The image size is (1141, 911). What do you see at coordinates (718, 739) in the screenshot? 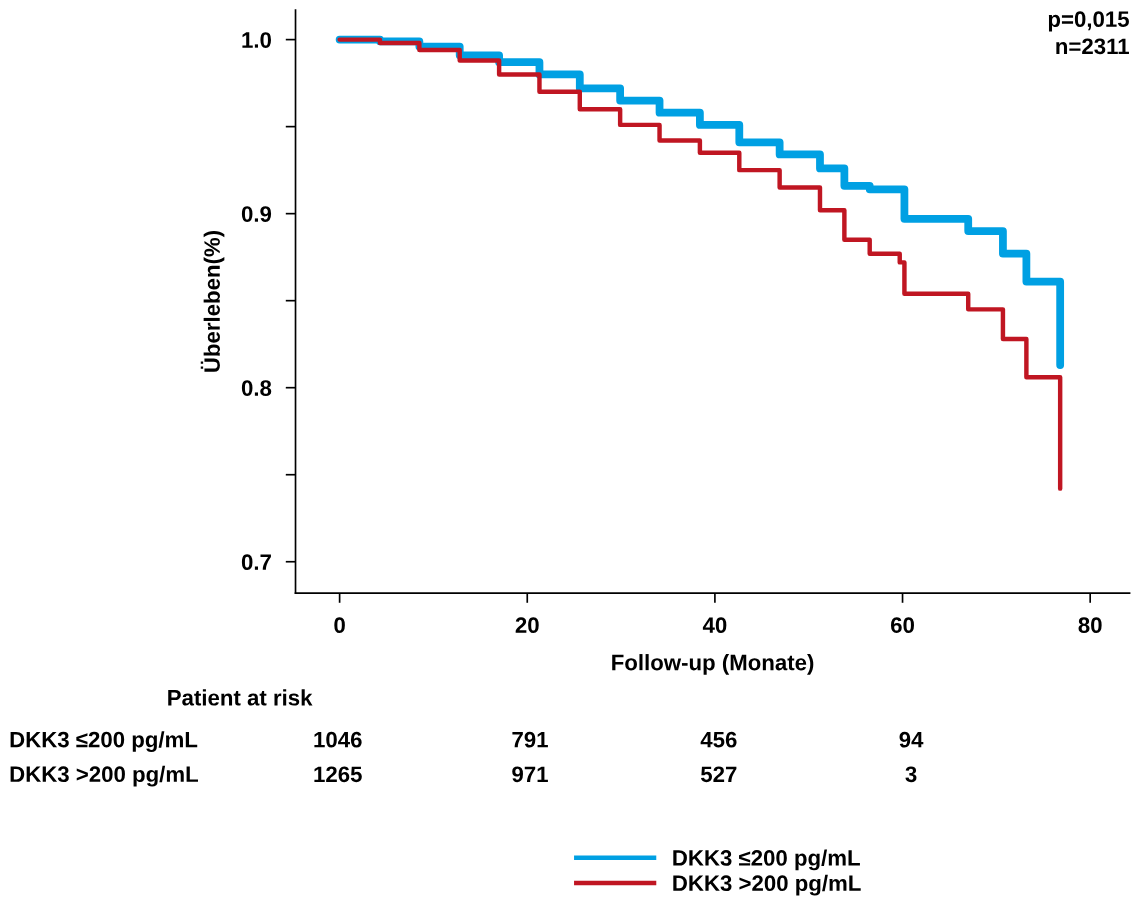
I see `text: 456` at bounding box center [718, 739].